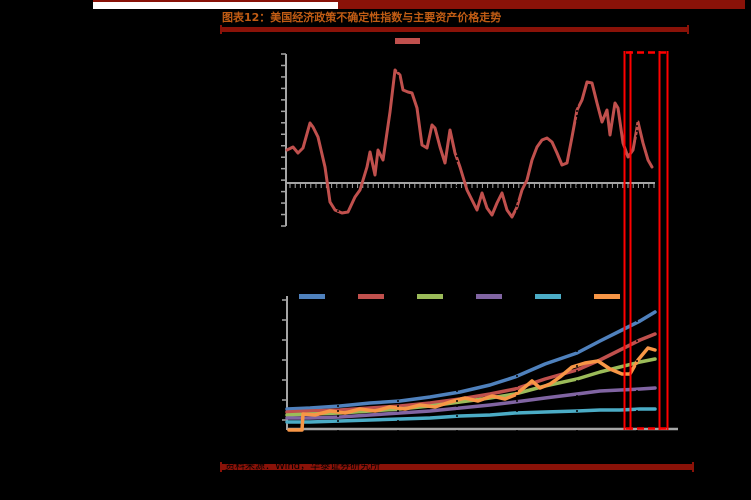 The height and width of the screenshot is (500, 751). I want to click on series-orange, so click(472, 389).